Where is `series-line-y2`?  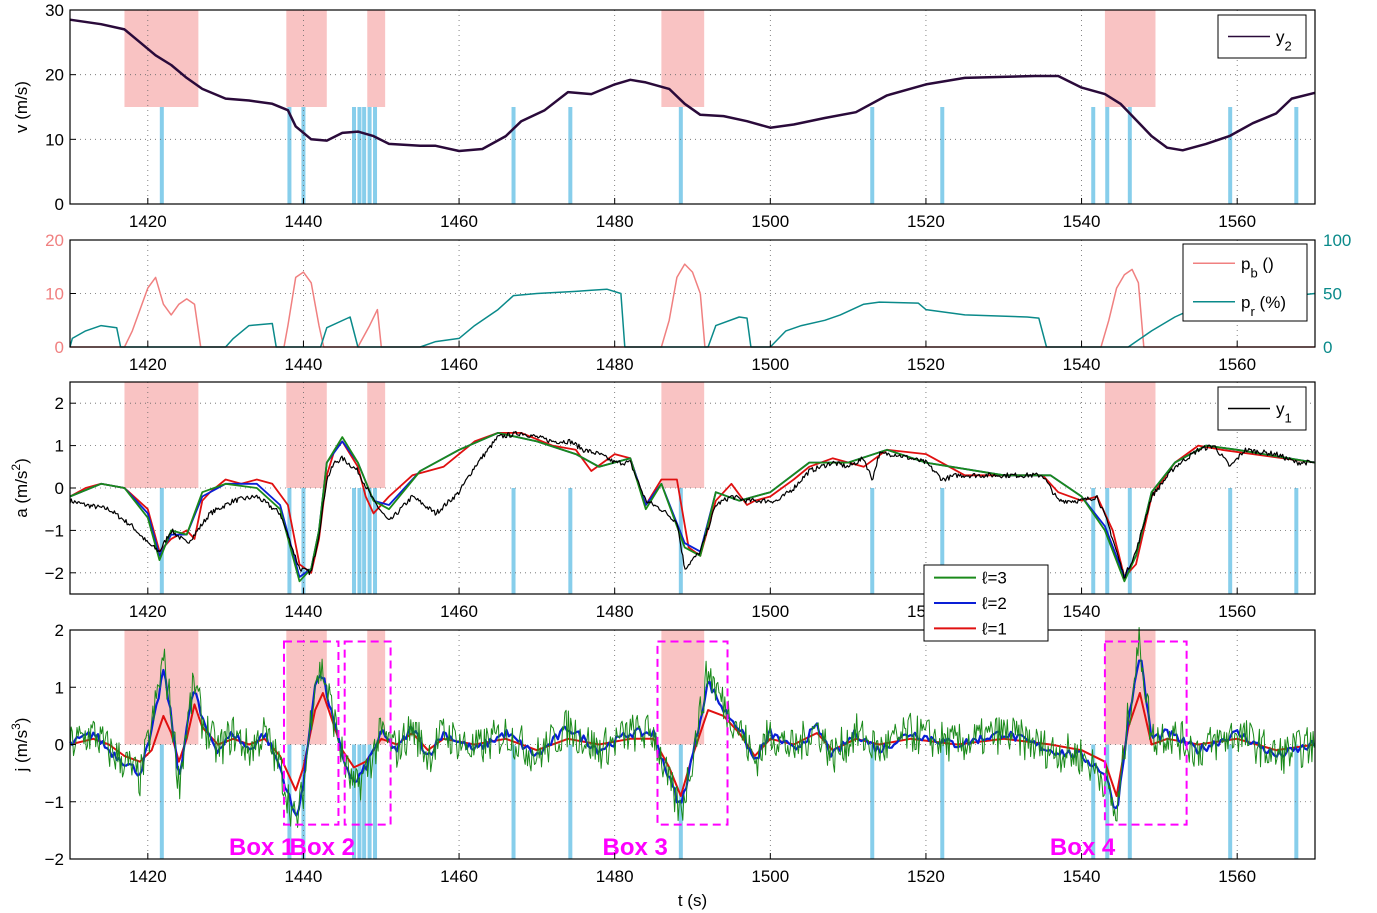
series-line-y2 is located at coordinates (692, 85).